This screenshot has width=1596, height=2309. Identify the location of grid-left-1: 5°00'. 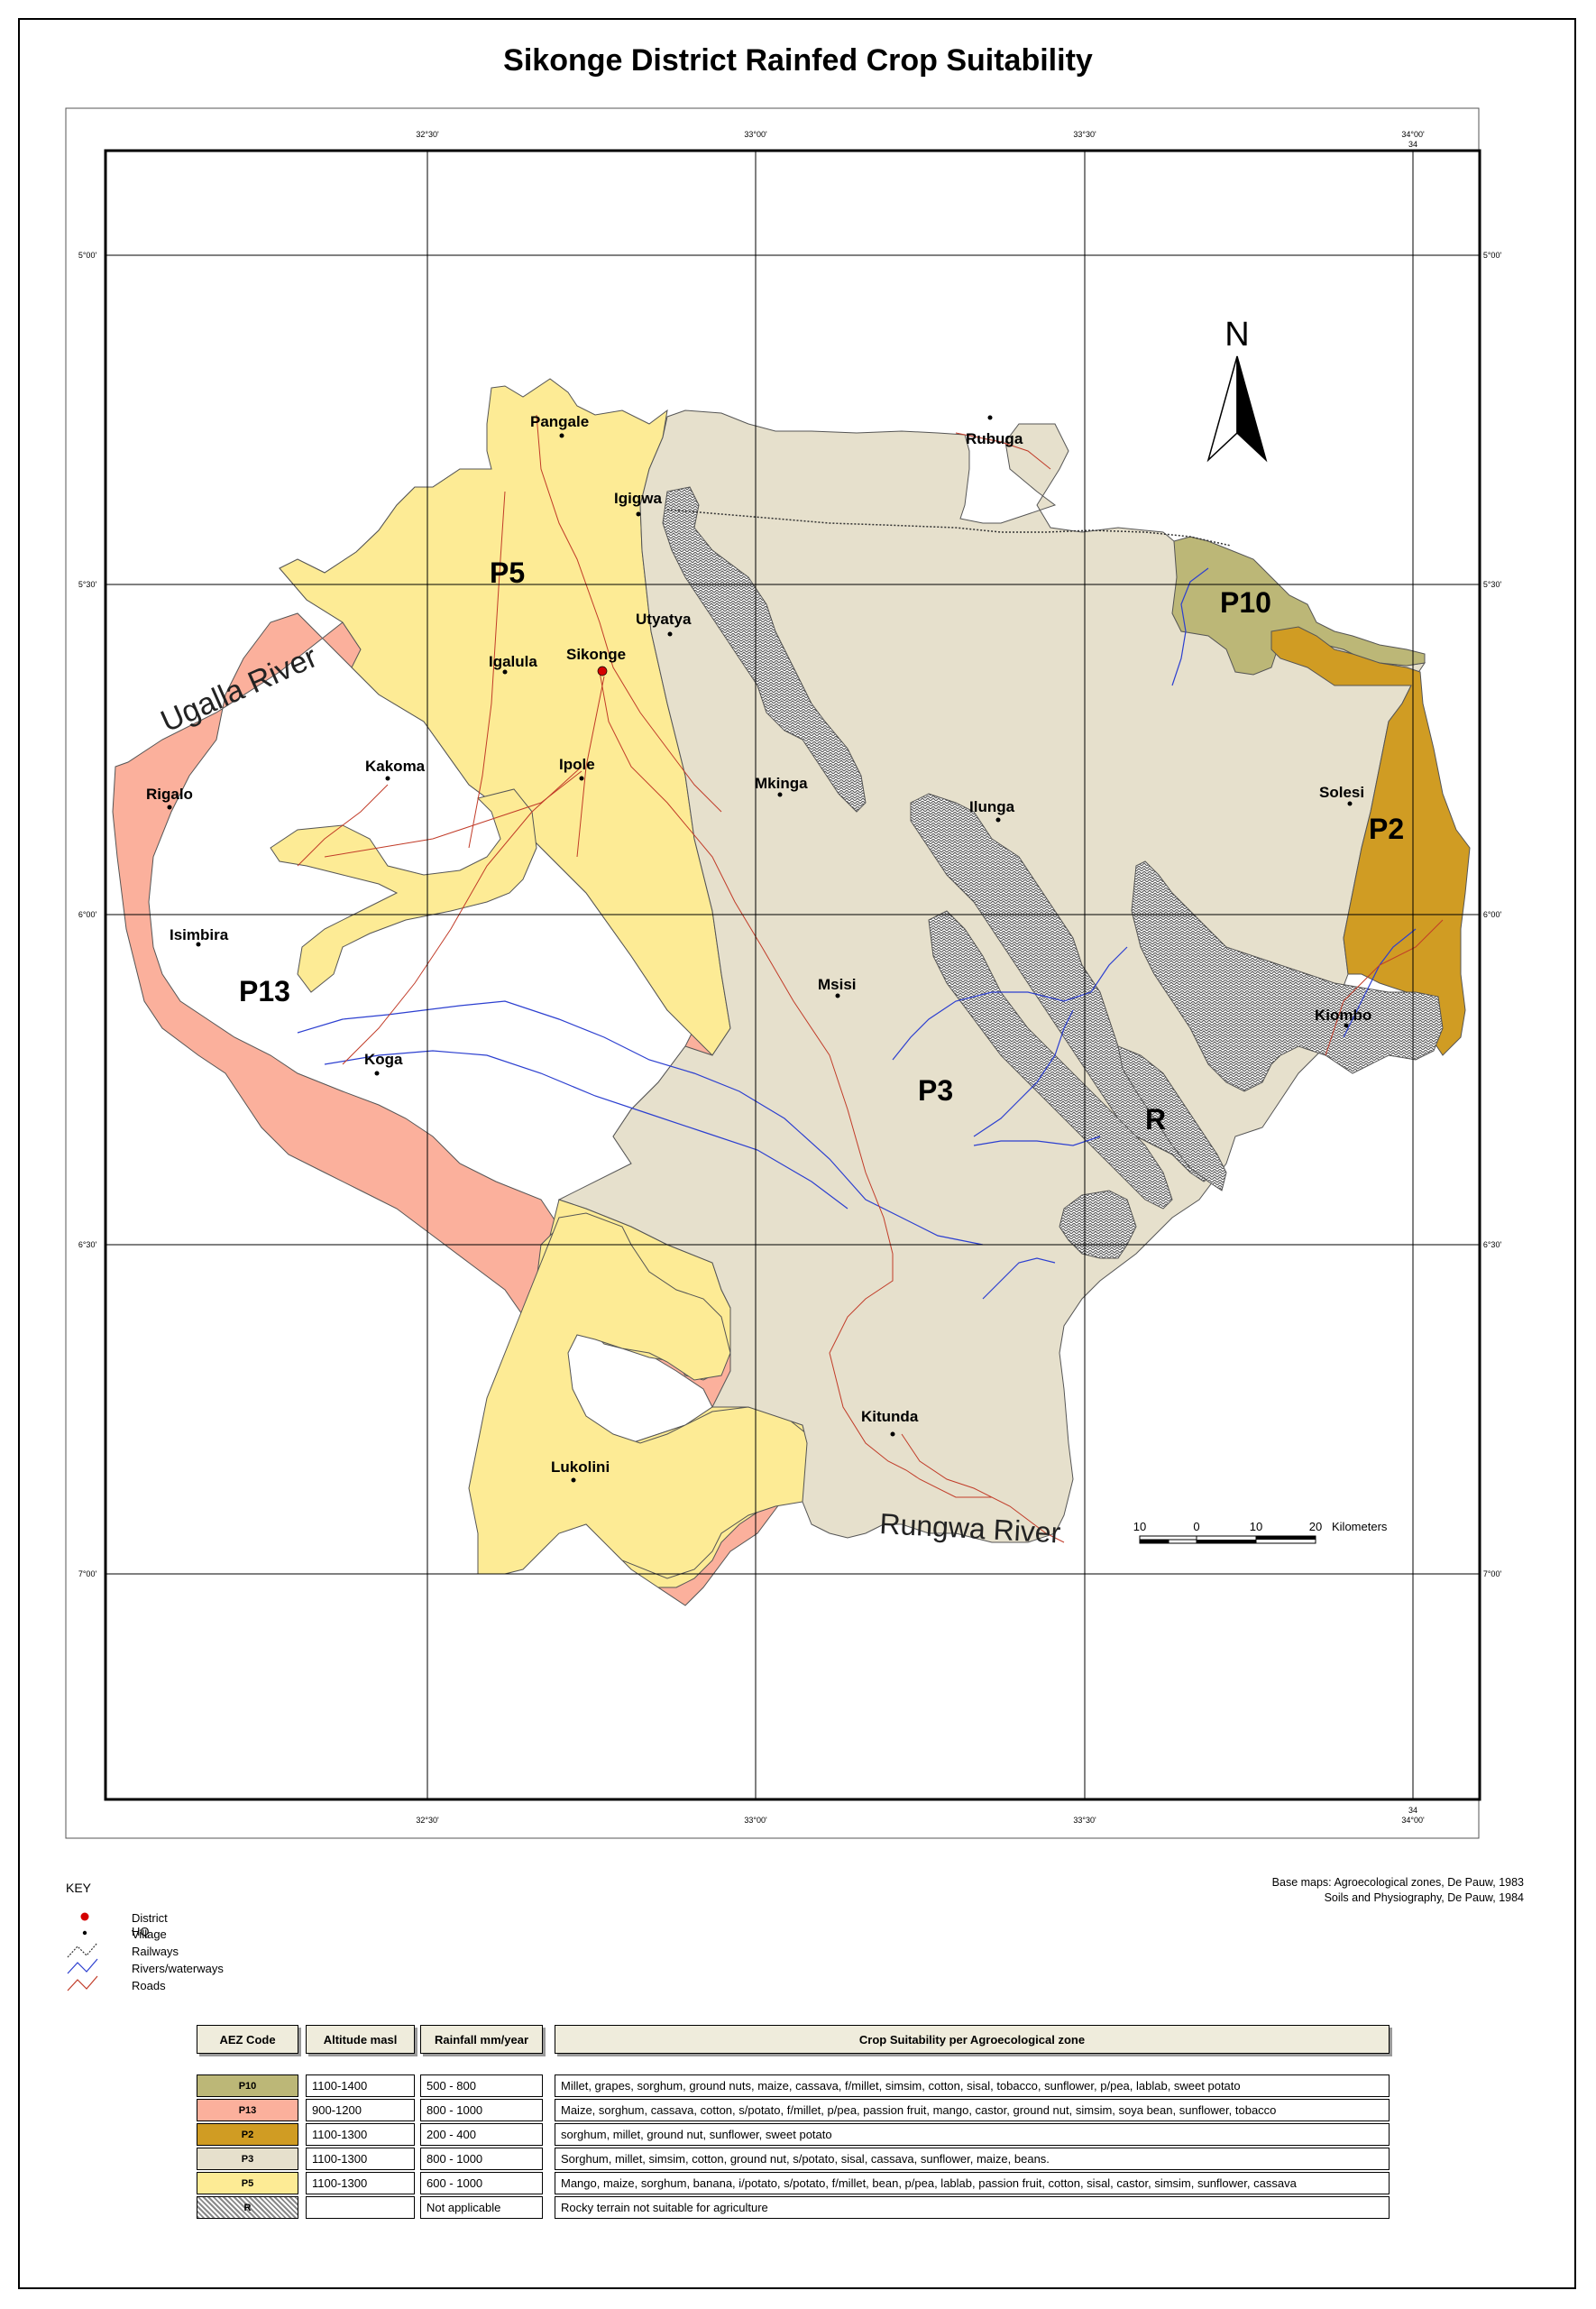
(87, 255).